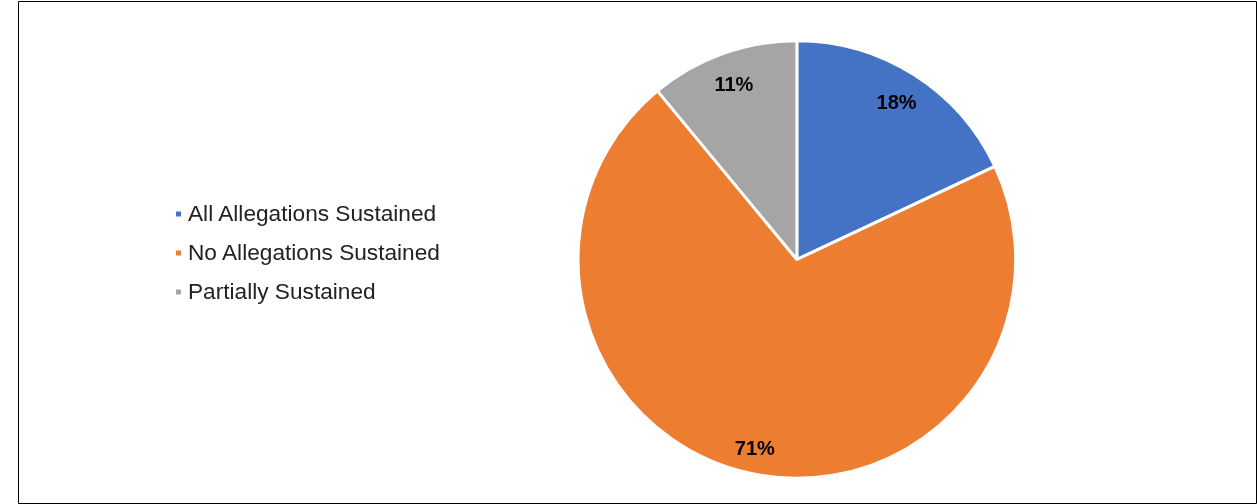 This screenshot has height=504, width=1257. What do you see at coordinates (282, 291) in the screenshot?
I see `legend-label: Partially Sustained` at bounding box center [282, 291].